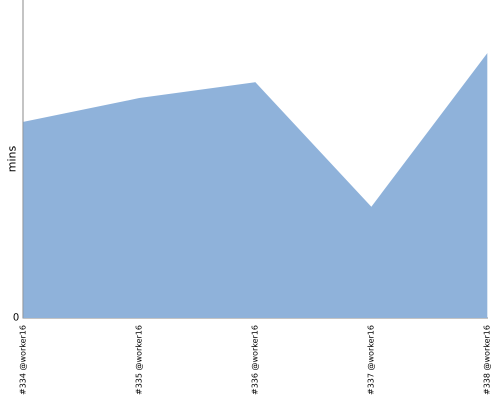 The height and width of the screenshot is (400, 500). What do you see at coordinates (487, 360) in the screenshot?
I see `x-tick-label: #338 @worker16` at bounding box center [487, 360].